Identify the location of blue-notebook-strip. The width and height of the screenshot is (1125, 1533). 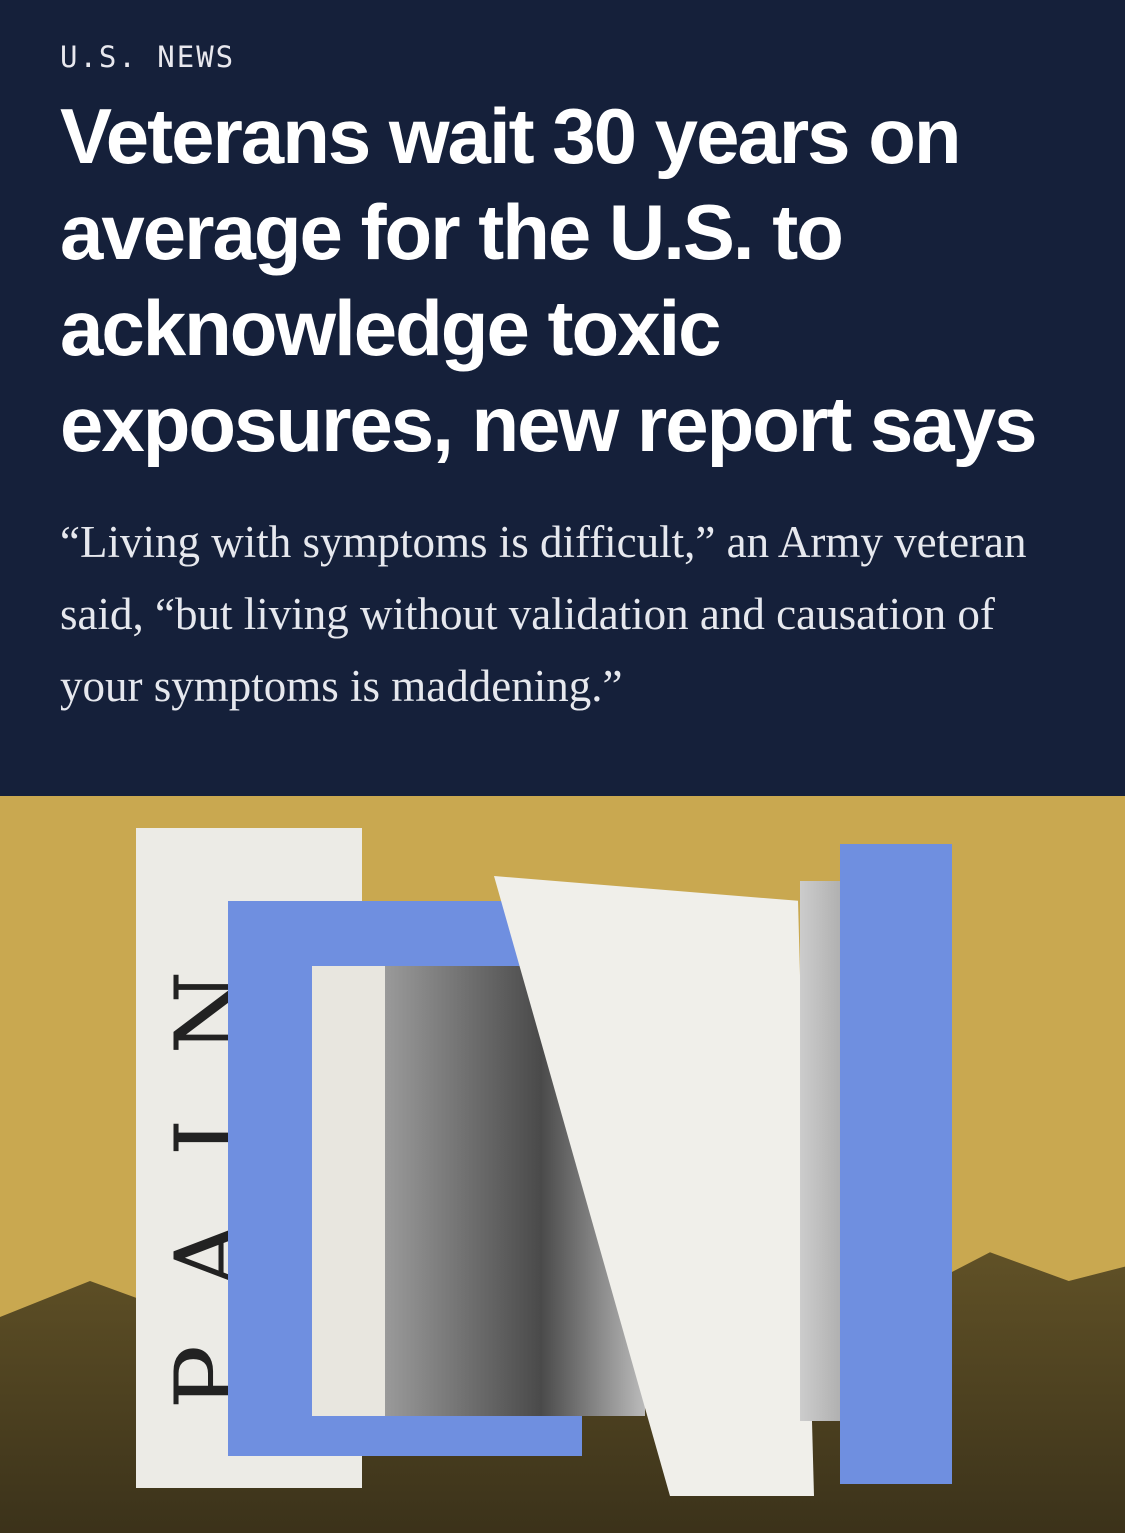
(896, 1164).